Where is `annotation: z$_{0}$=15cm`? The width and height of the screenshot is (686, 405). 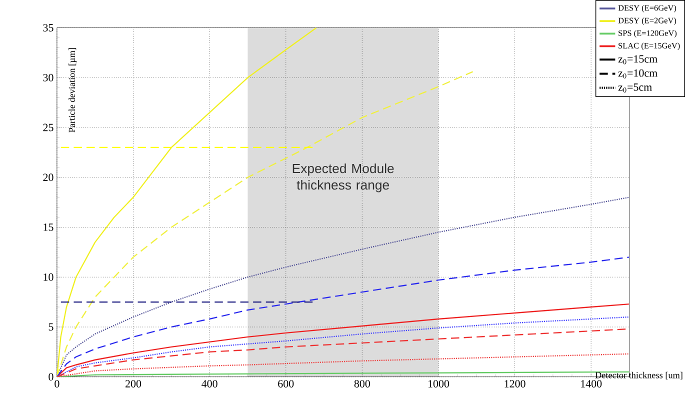
annotation: z$_{0}$=15cm is located at coordinates (638, 59).